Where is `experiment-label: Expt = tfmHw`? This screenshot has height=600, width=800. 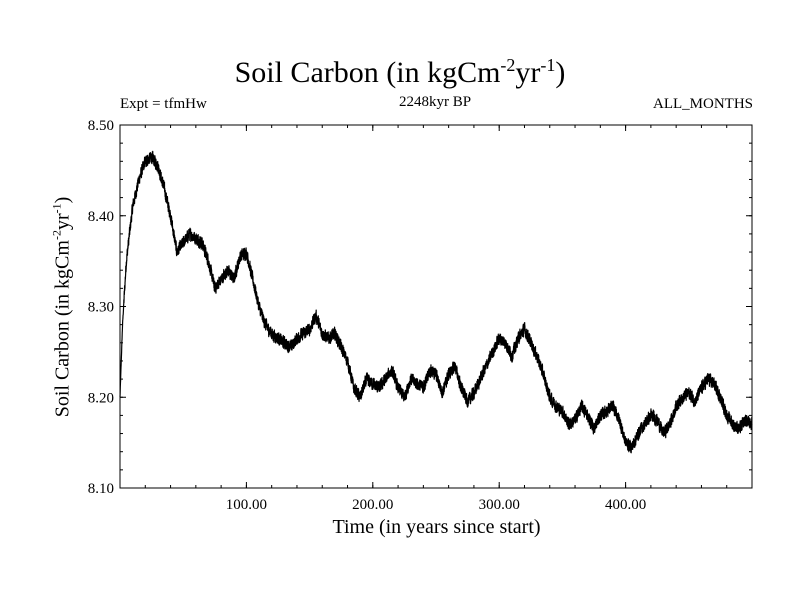 experiment-label: Expt = tfmHw is located at coordinates (163, 104).